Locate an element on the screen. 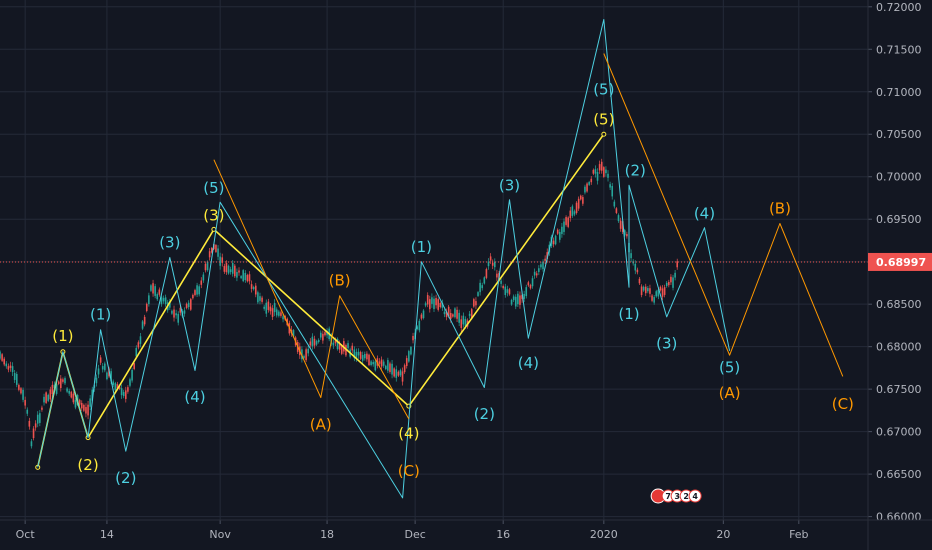 The width and height of the screenshot is (932, 550). y-tick-label: 0.70000 is located at coordinates (899, 177).